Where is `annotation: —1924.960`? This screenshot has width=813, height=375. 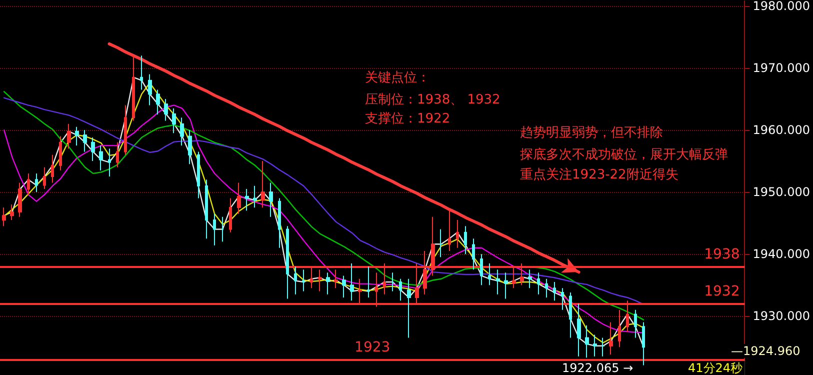 annotation: —1924.960 is located at coordinates (765, 351).